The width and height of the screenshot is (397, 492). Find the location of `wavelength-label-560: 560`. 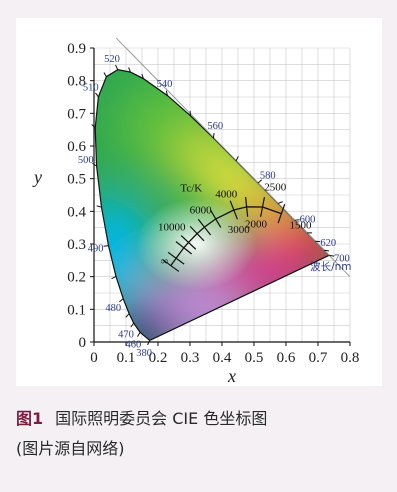

wavelength-label-560: 560 is located at coordinates (215, 126).